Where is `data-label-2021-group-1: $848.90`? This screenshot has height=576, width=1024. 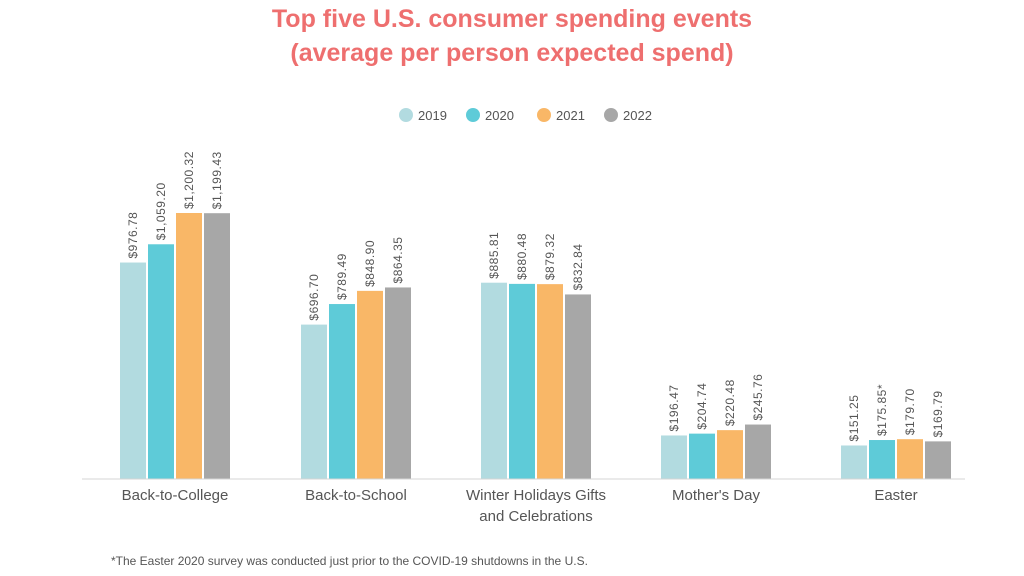
data-label-2021-group-1: $848.90 is located at coordinates (370, 263).